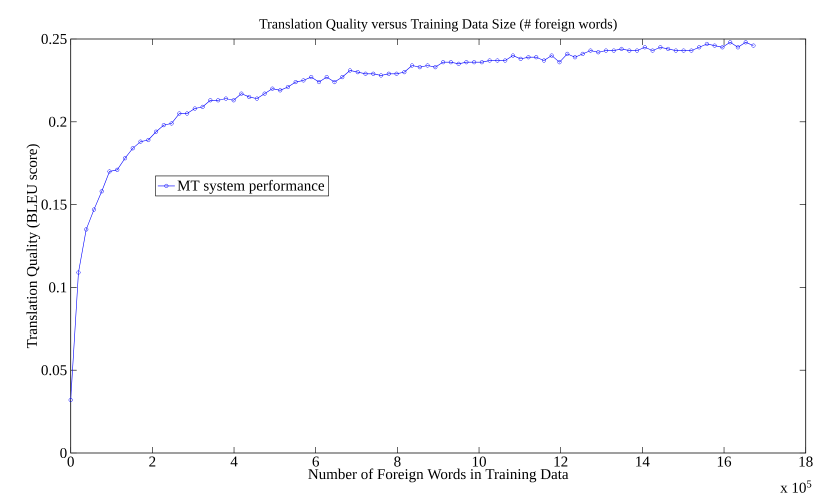 This screenshot has height=504, width=818. I want to click on y-tick-label: 0.2, so click(57, 121).